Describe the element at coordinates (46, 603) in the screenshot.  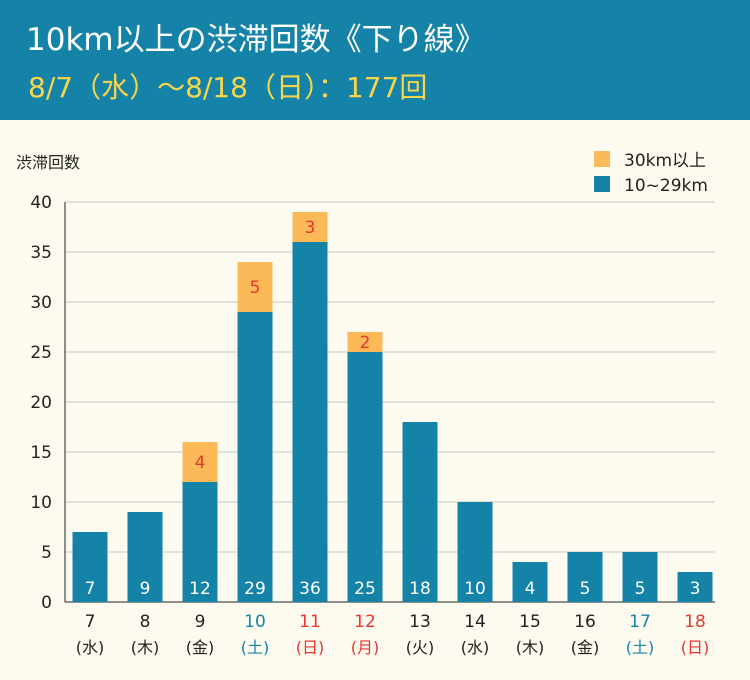
I see `y-tick-label: 0` at that location.